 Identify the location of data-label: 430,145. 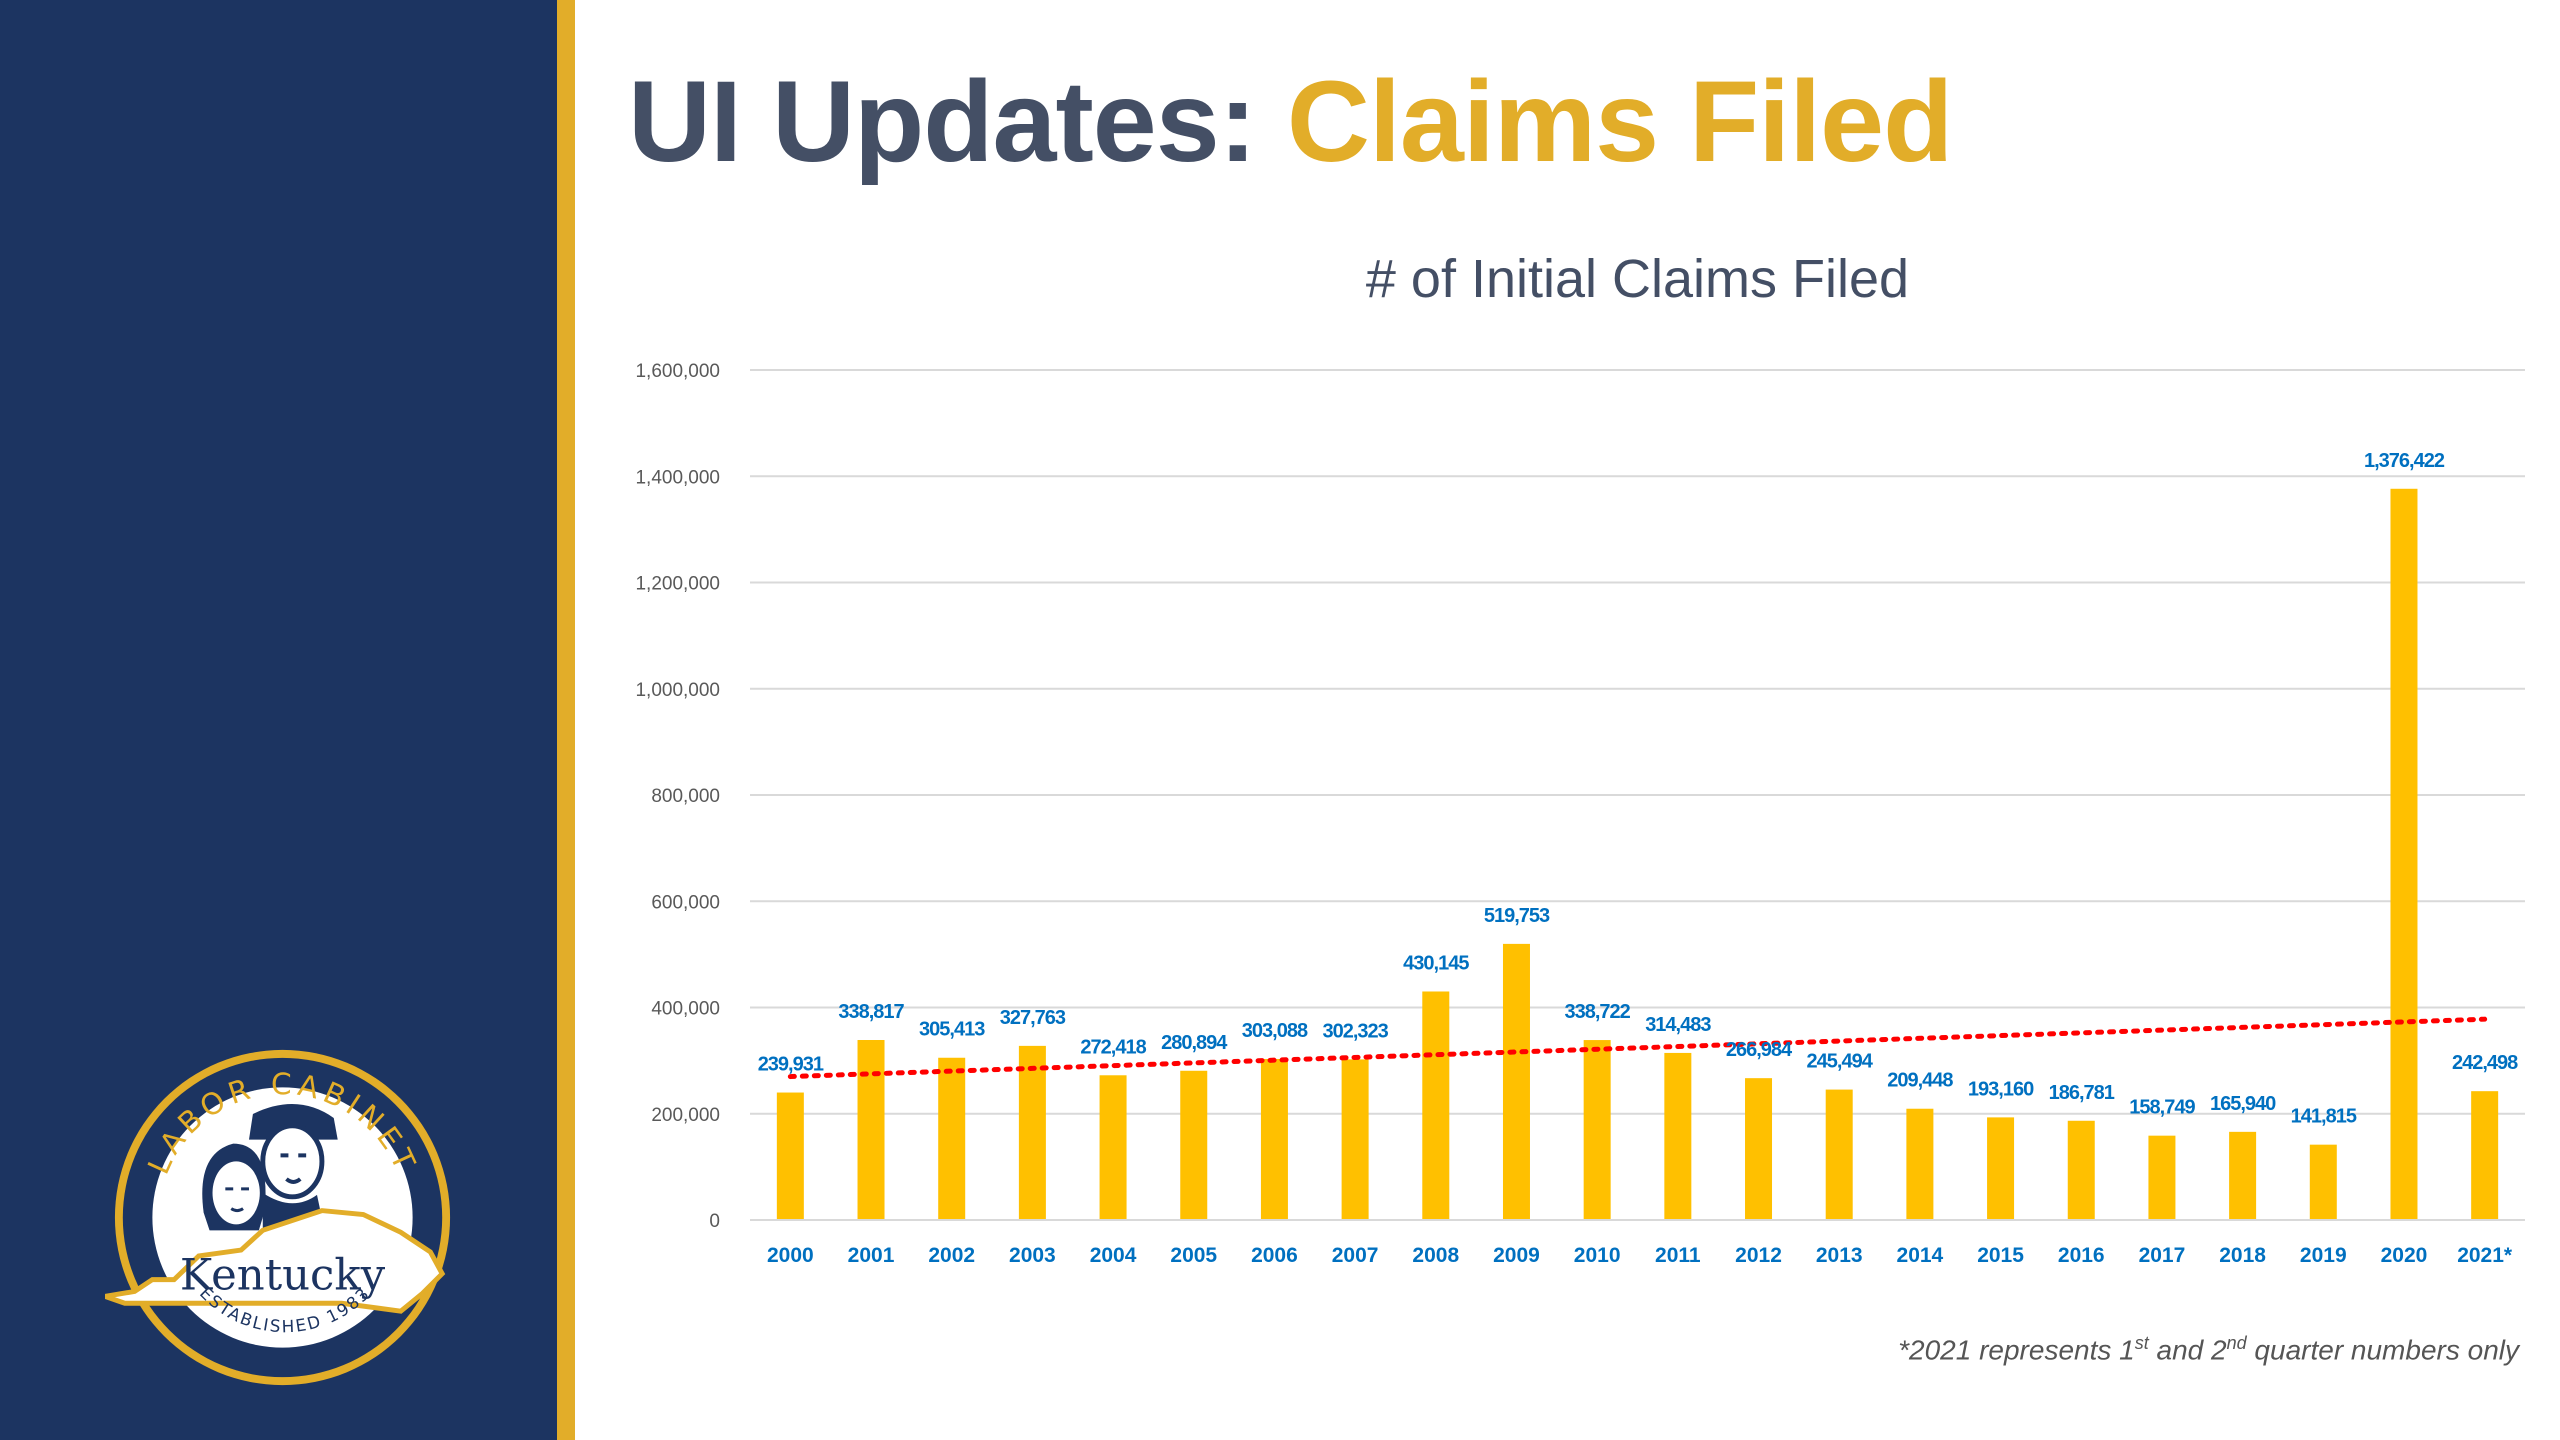
(1436, 963).